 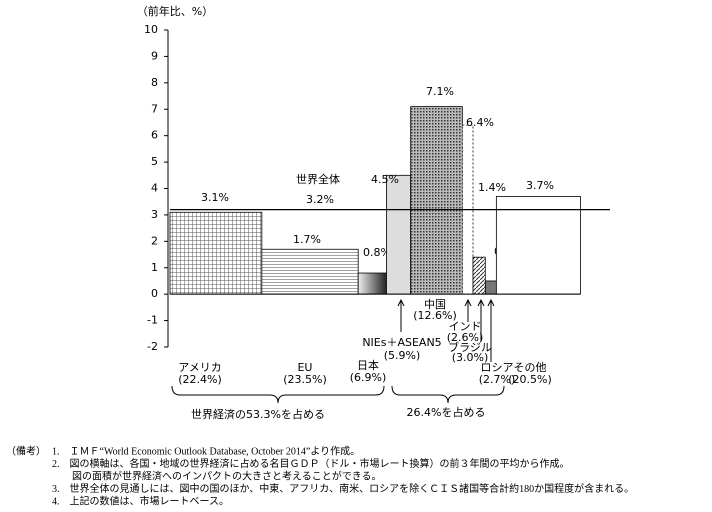 I want to click on bracket-label: 26.4%を占める, so click(x=446, y=412).